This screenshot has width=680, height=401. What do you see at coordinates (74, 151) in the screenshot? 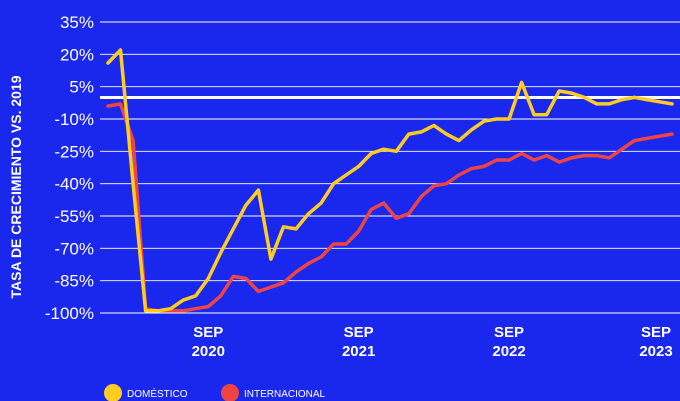
I see `y-tick-label: -25%` at bounding box center [74, 151].